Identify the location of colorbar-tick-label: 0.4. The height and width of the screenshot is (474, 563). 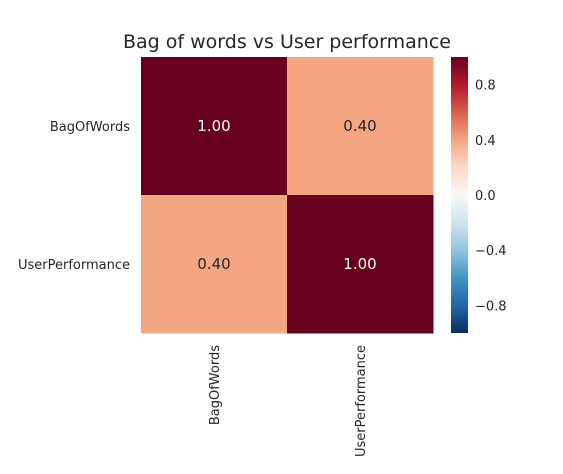
(485, 141).